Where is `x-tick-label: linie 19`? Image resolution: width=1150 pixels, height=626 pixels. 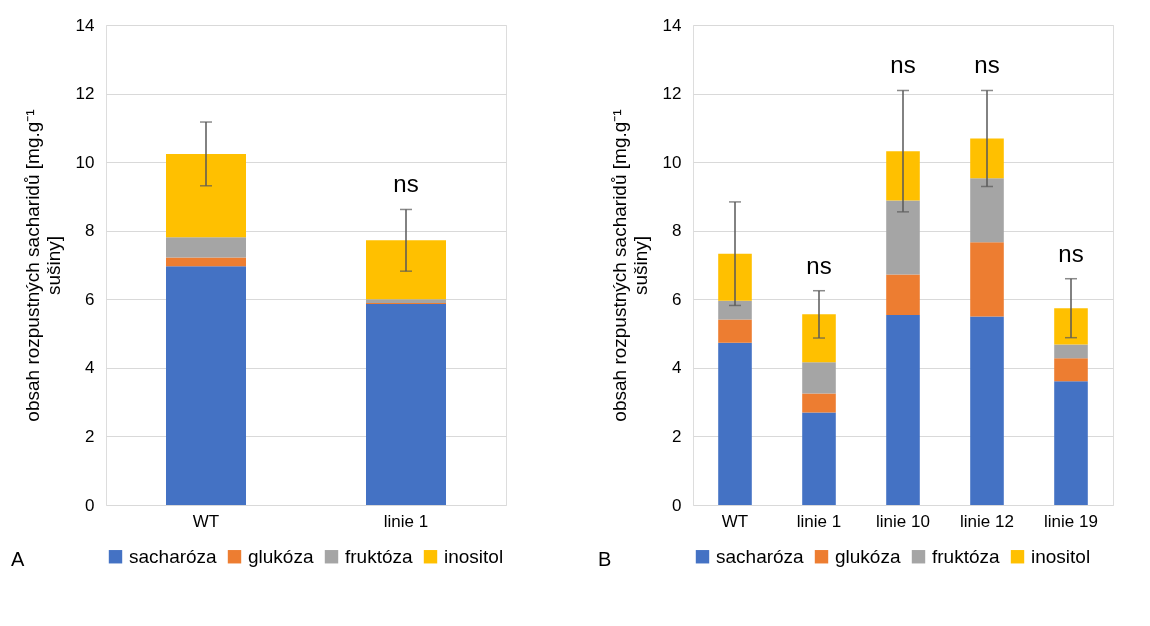 x-tick-label: linie 19 is located at coordinates (1071, 521).